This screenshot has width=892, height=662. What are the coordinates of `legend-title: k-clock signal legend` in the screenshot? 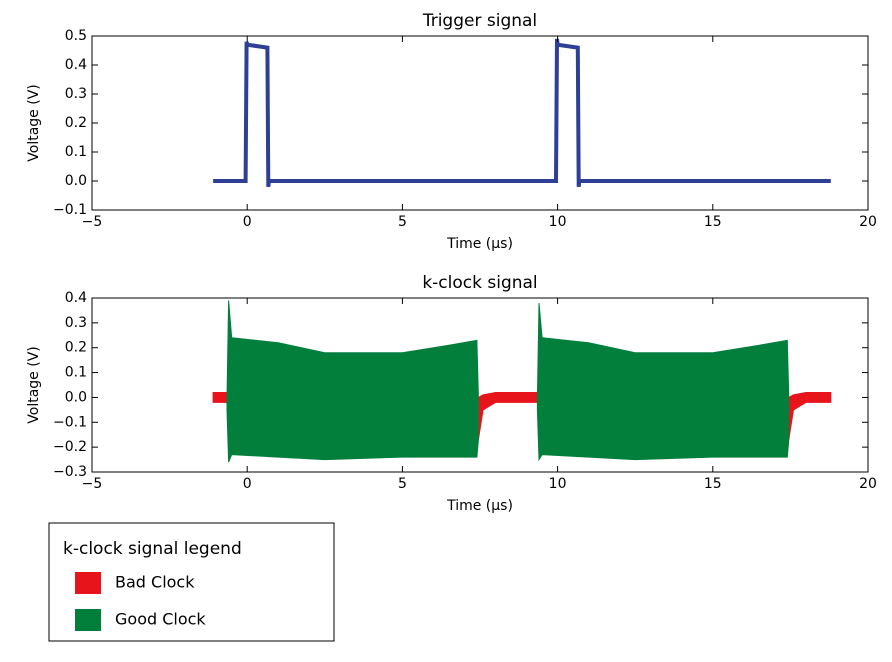 It's located at (152, 549).